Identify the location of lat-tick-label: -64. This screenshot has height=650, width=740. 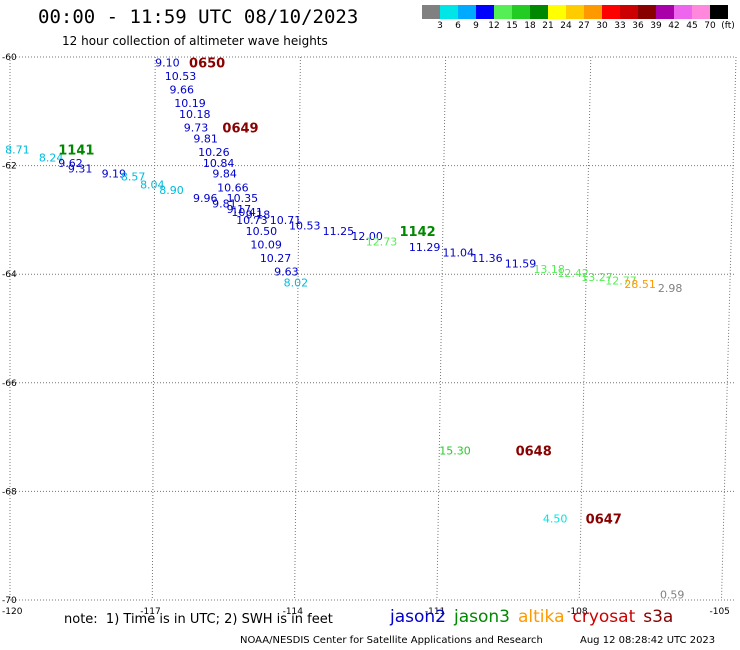
(9, 275).